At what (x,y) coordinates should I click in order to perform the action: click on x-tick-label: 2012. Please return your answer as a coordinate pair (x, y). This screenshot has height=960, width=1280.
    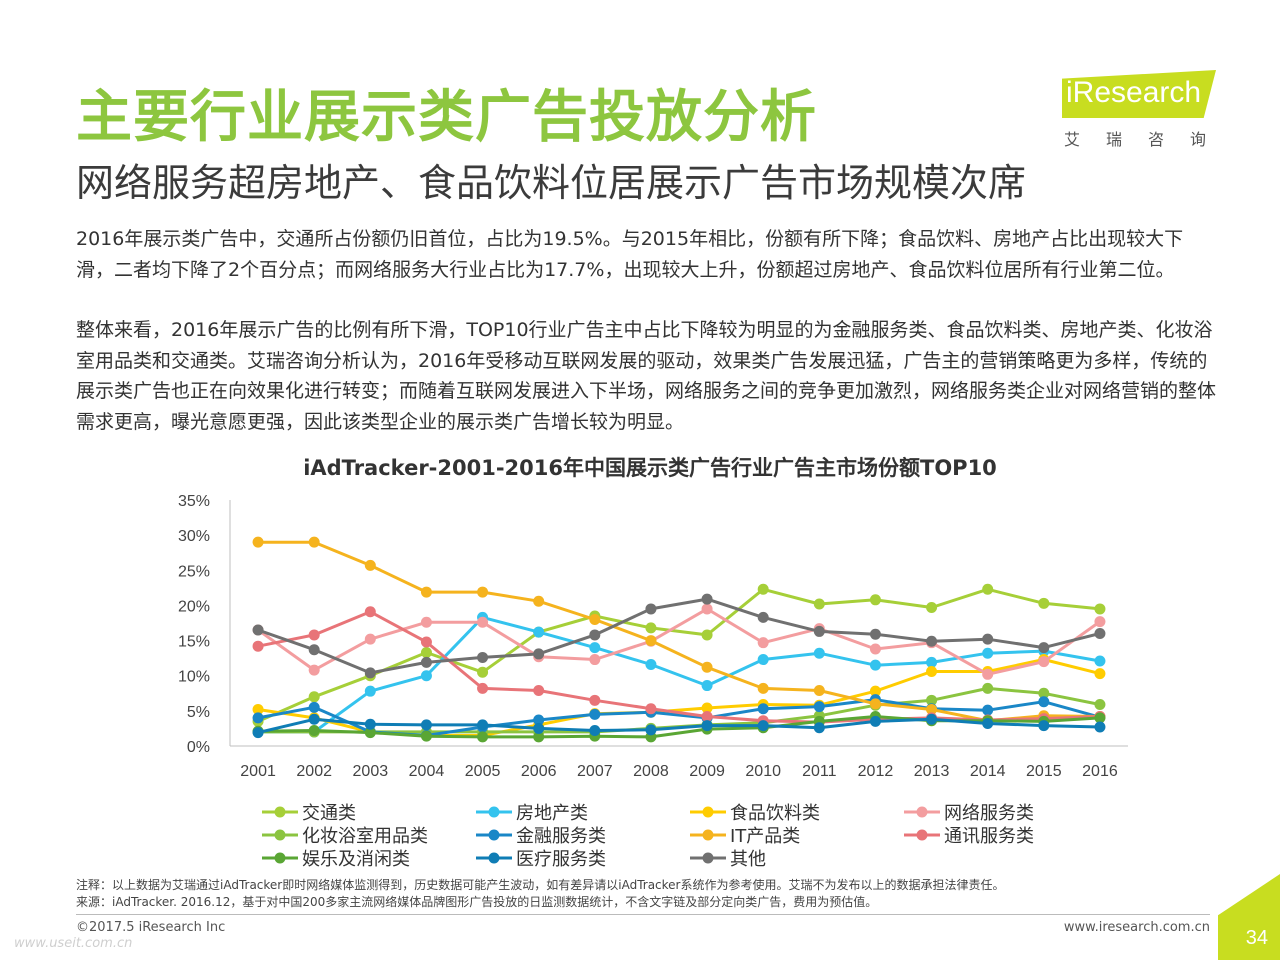
    Looking at the image, I should click on (876, 771).